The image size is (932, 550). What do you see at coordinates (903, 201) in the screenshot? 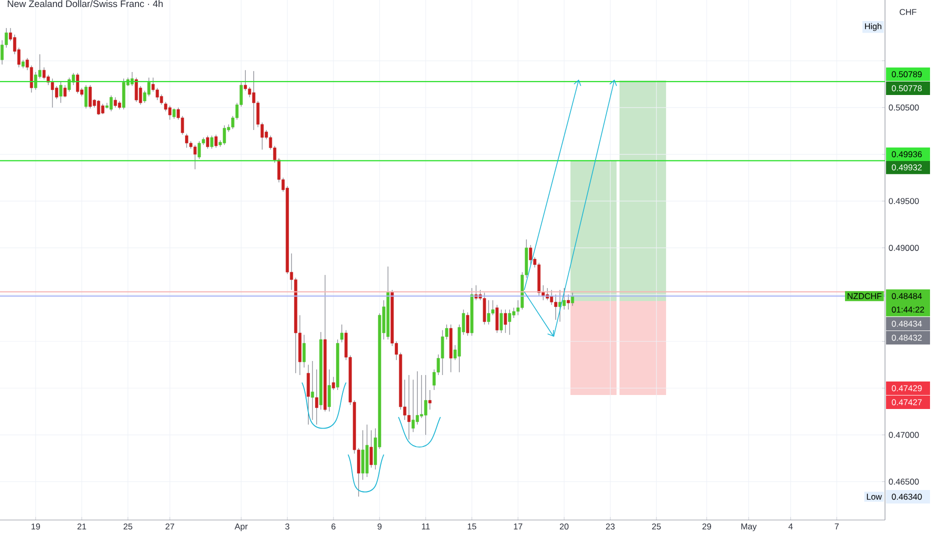
I see `y-tick-label: 0.49500` at bounding box center [903, 201].